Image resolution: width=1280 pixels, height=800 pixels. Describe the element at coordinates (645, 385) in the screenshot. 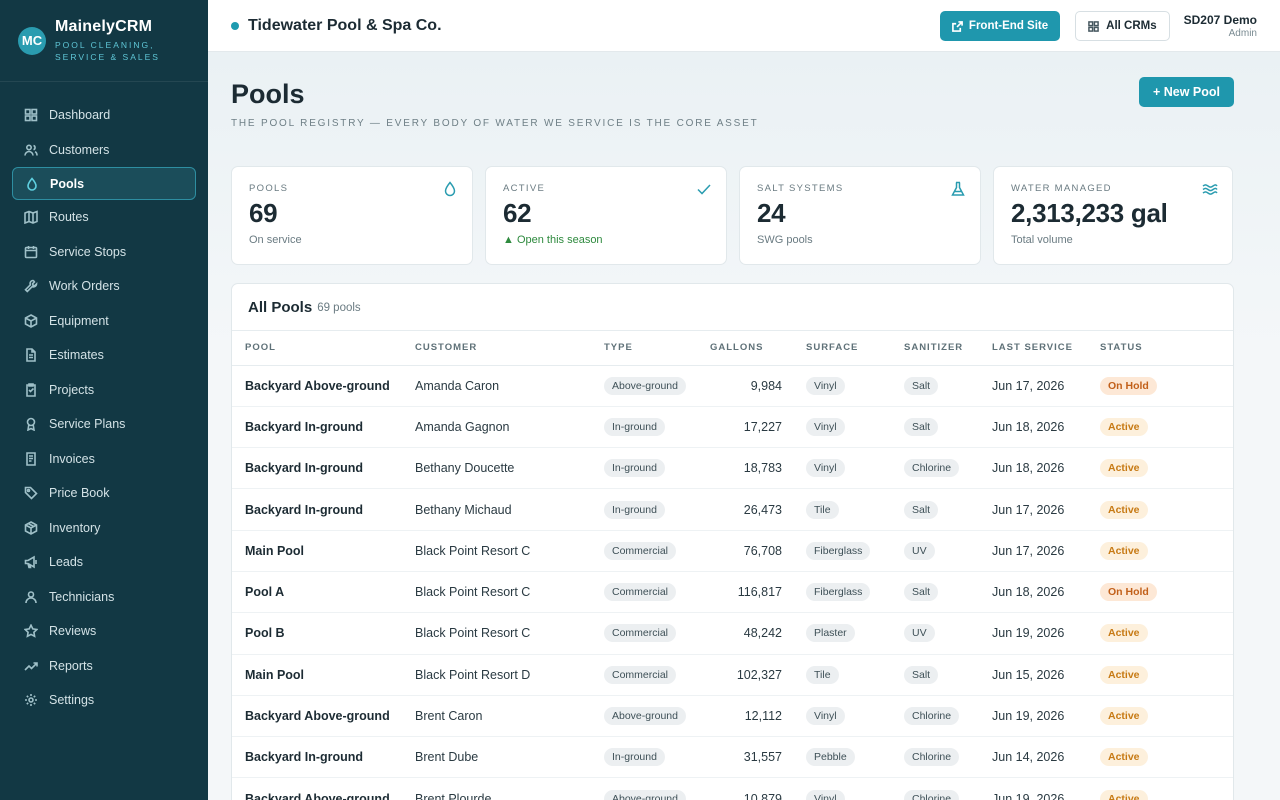

I see `type-badge: Above-ground` at that location.